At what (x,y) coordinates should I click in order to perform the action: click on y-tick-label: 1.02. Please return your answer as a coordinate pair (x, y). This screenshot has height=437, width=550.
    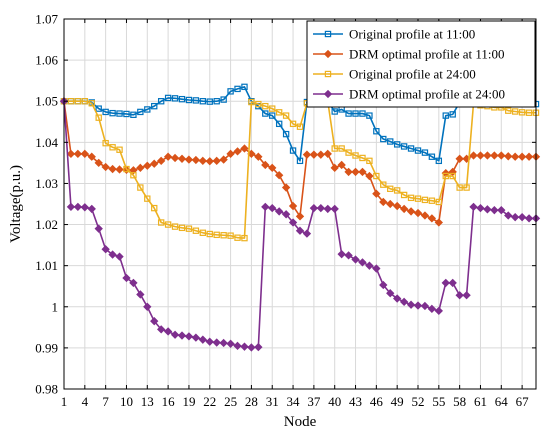
    Looking at the image, I should click on (46, 224).